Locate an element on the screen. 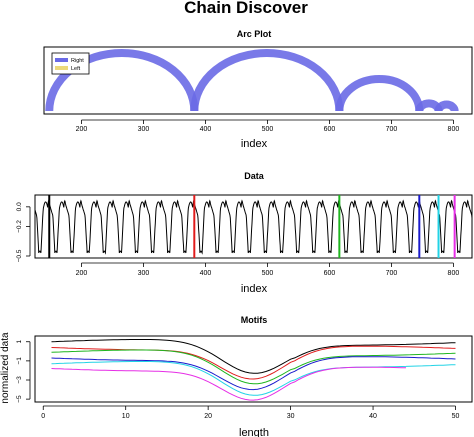 The width and height of the screenshot is (474, 437). arc-x-tick-label: 800 is located at coordinates (454, 129).